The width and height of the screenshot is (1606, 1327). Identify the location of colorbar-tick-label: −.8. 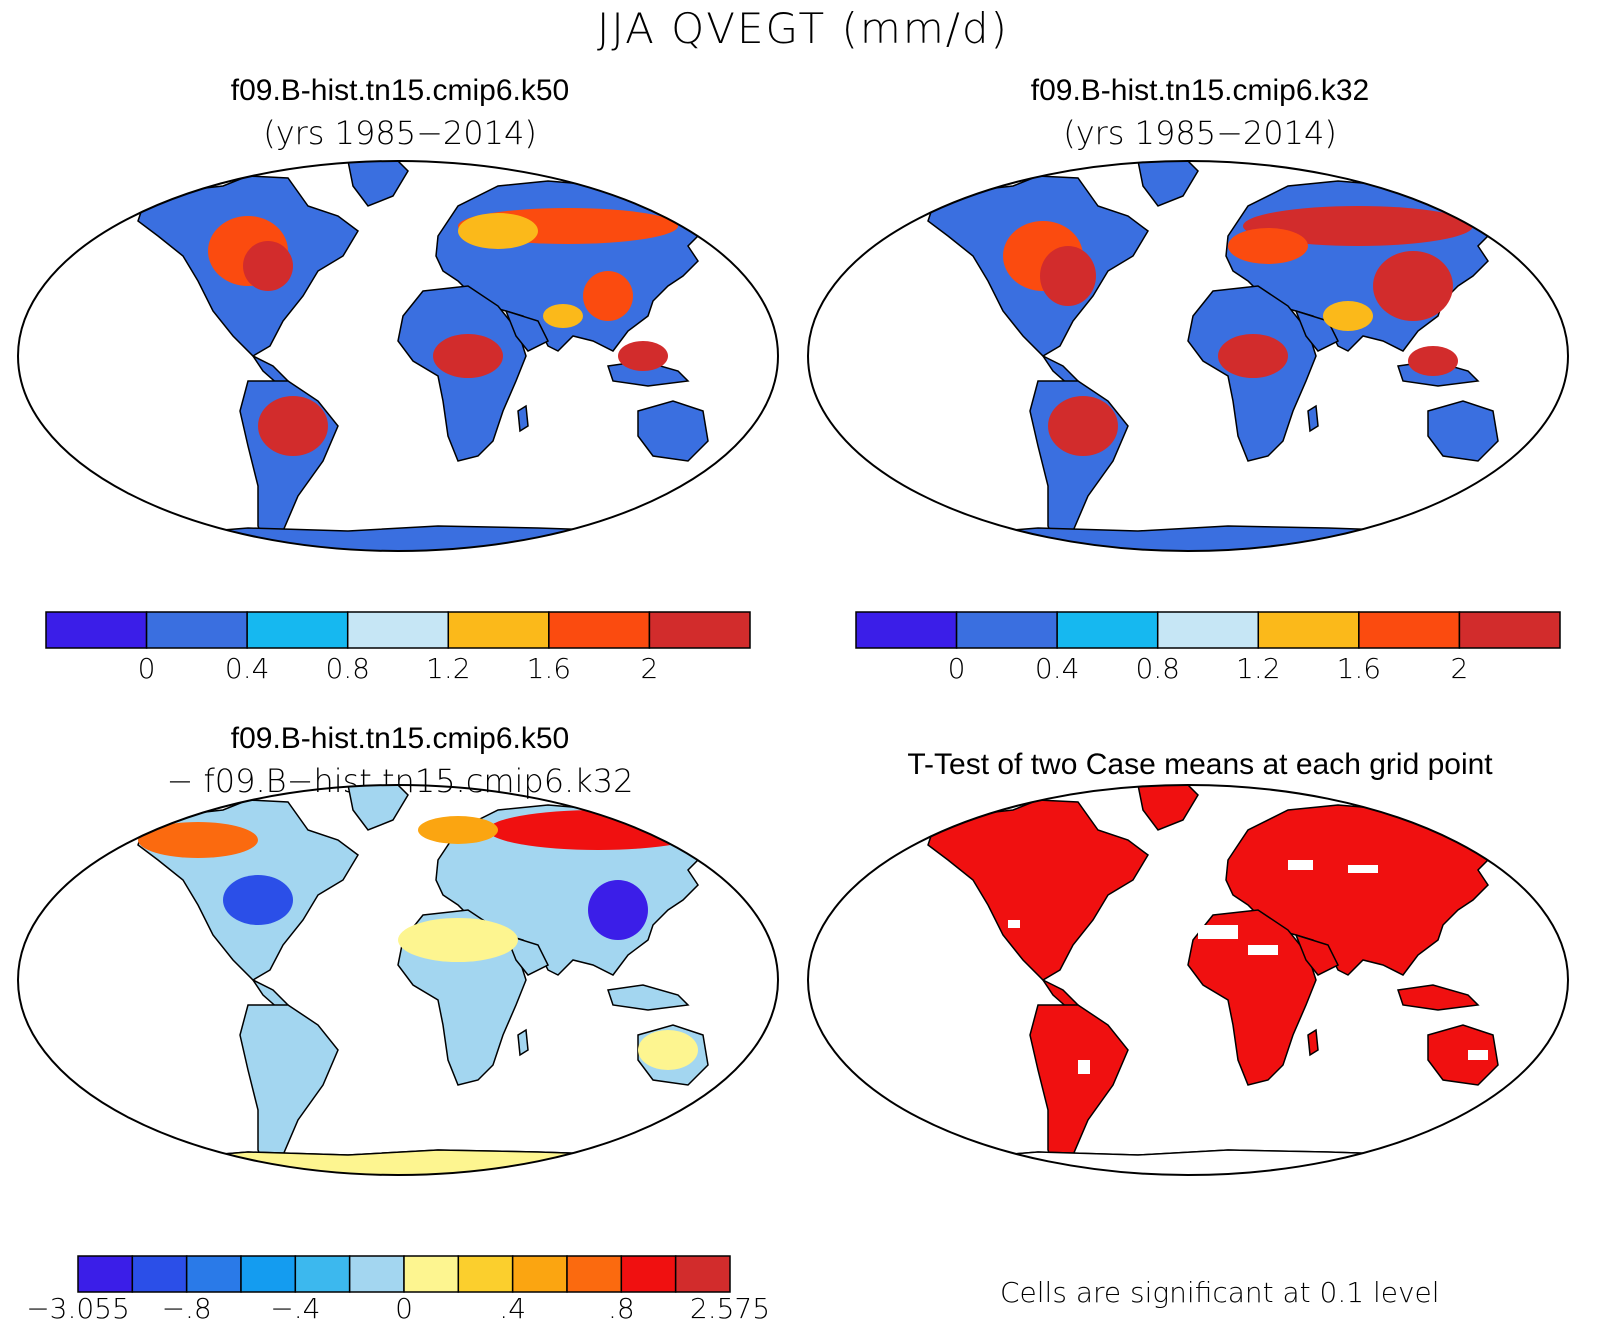
(186, 1308).